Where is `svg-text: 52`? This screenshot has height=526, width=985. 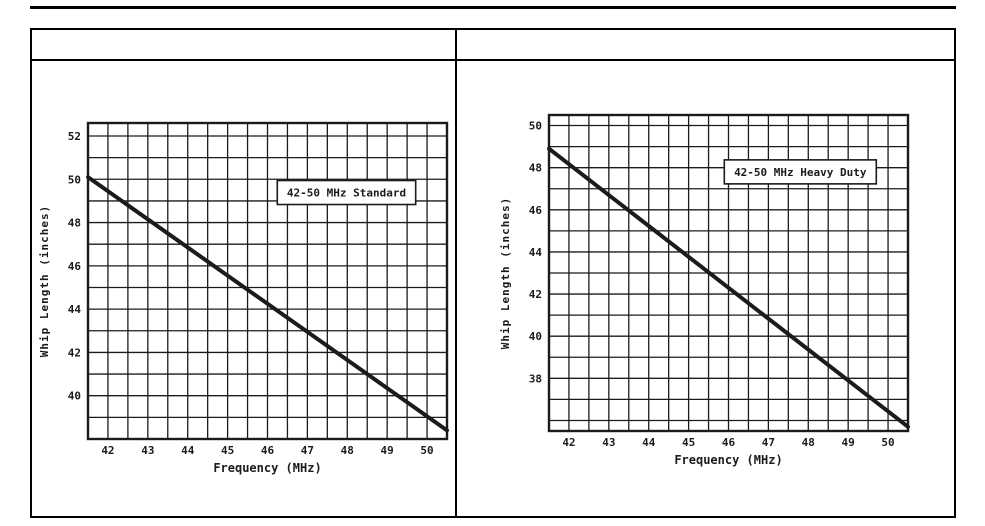
svg-text: 52 is located at coordinates (74, 136).